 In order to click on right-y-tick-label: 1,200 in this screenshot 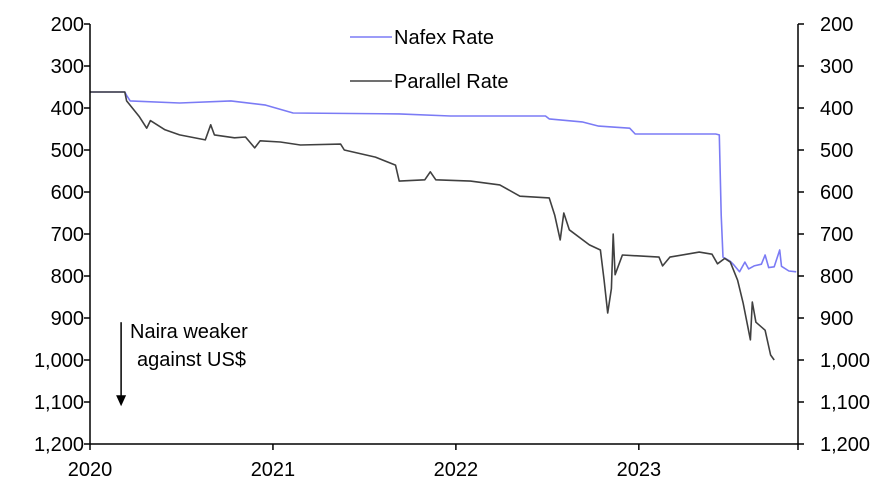, I will do `click(845, 445)`.